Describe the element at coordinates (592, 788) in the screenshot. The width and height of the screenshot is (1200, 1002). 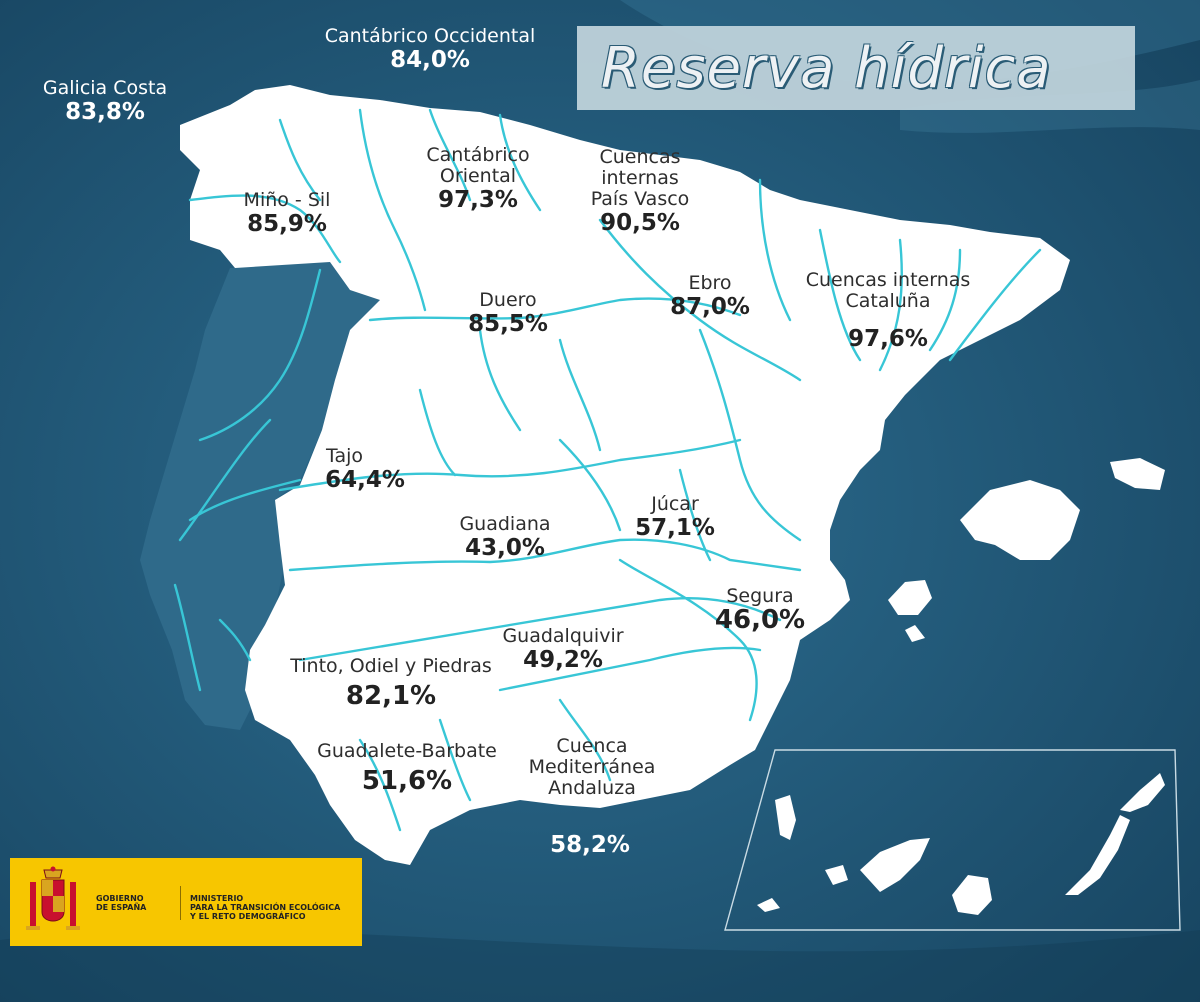
I see `basin-name: Andaluza` at that location.